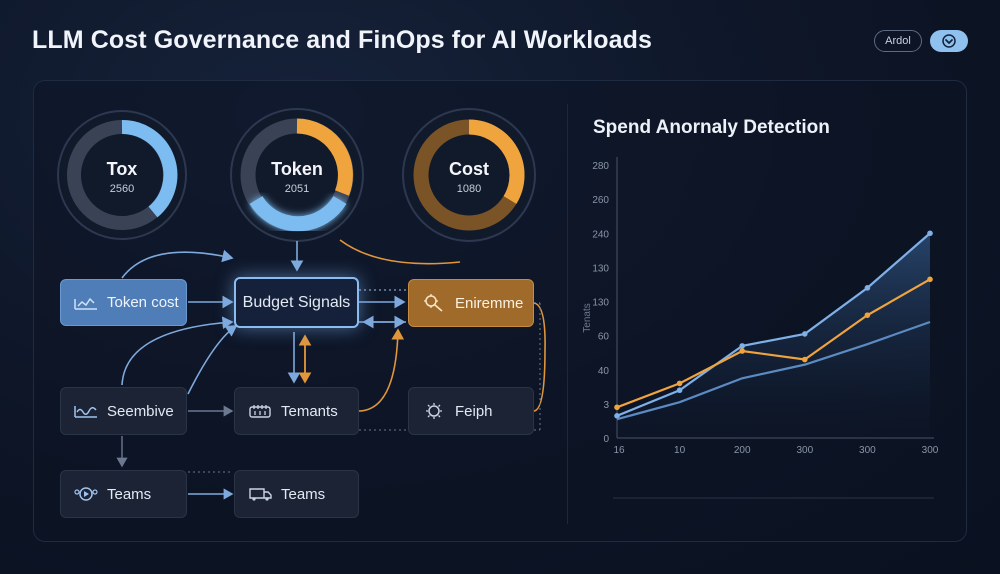 This screenshot has width=1000, height=574. What do you see at coordinates (86, 411) in the screenshot?
I see `wave-chart-icon` at bounding box center [86, 411].